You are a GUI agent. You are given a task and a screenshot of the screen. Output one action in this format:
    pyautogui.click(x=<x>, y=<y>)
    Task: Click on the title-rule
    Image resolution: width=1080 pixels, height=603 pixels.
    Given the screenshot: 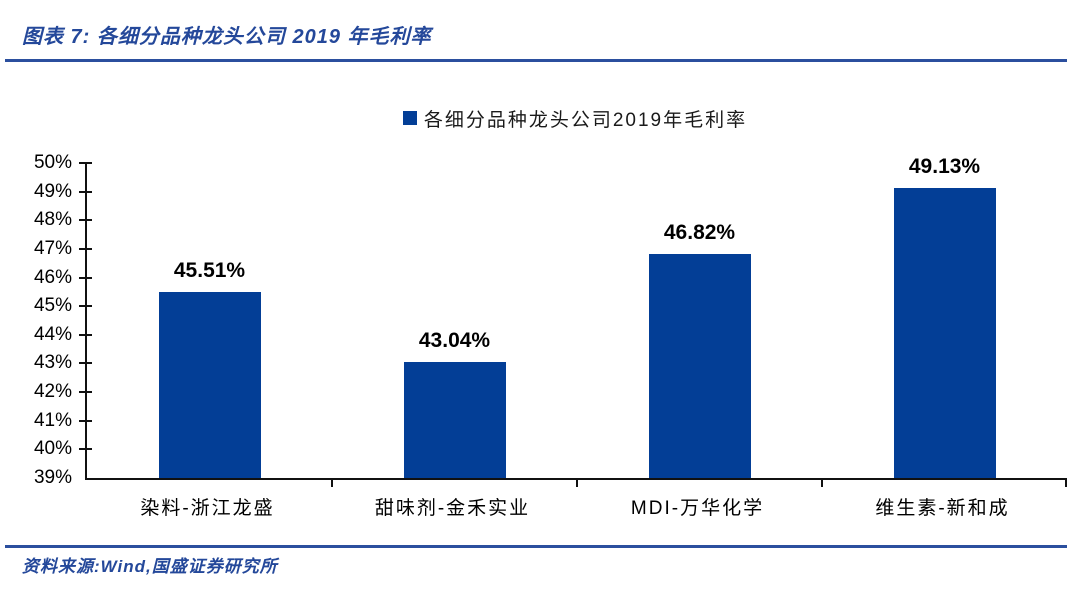 What is the action you would take?
    pyautogui.click(x=536, y=60)
    